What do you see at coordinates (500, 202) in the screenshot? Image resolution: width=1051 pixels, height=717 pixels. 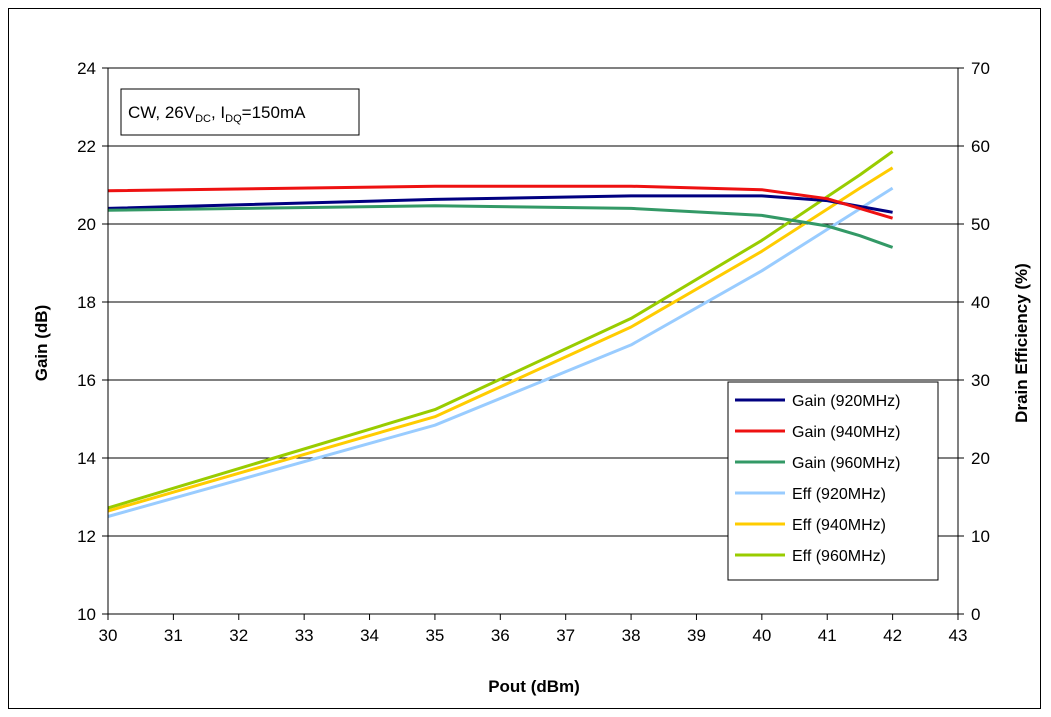 I see `series-line-gain-940mhz` at bounding box center [500, 202].